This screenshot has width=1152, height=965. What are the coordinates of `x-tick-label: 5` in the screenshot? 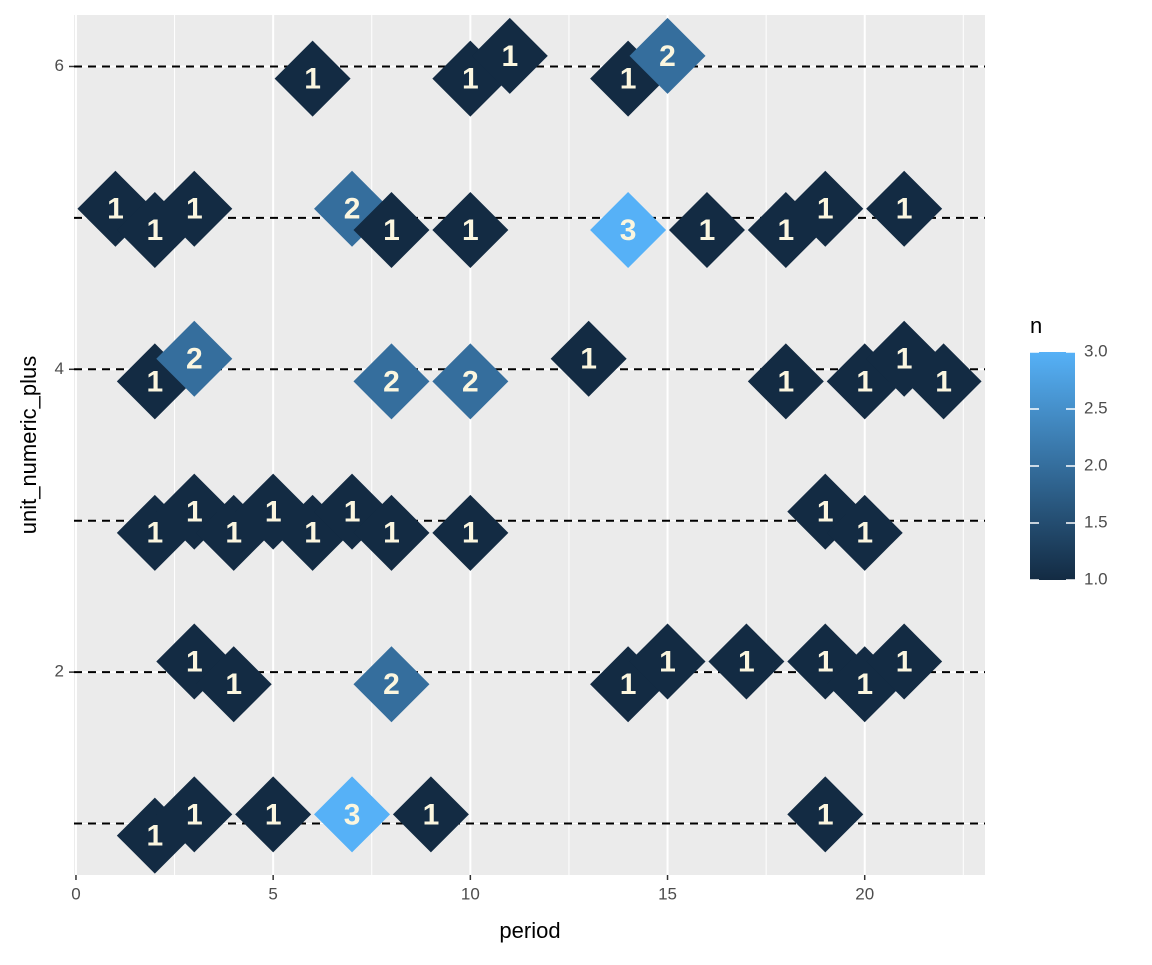 It's located at (272, 893).